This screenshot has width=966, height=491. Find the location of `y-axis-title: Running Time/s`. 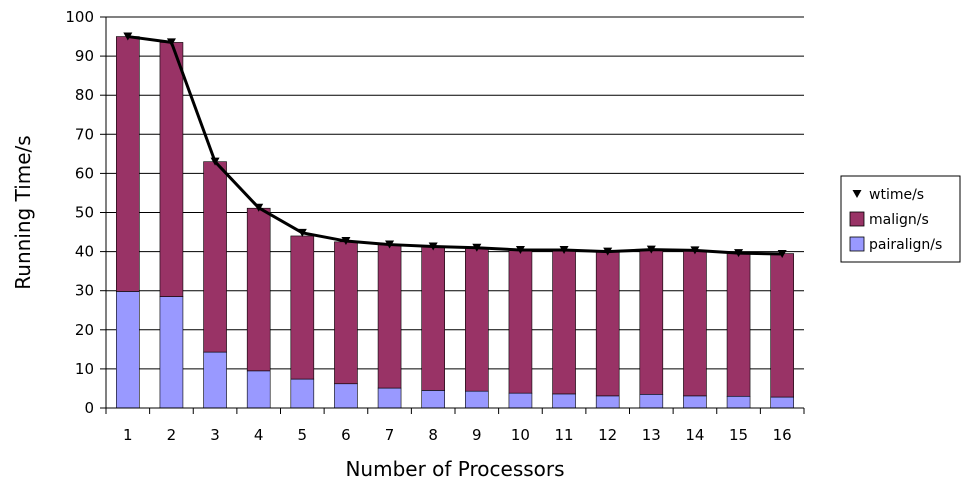

y-axis-title: Running Time/s is located at coordinates (23, 212).